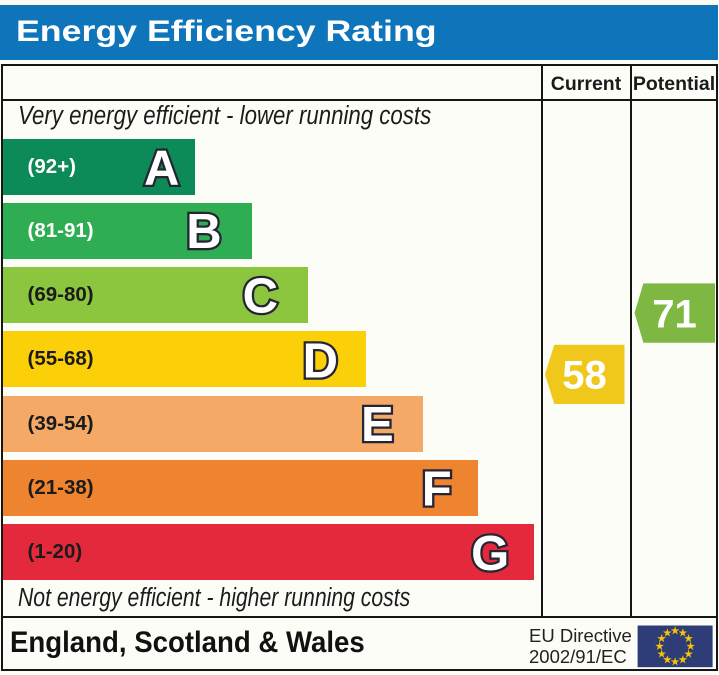 The width and height of the screenshot is (719, 675). What do you see at coordinates (584, 376) in the screenshot?
I see `svg-text: 58` at bounding box center [584, 376].